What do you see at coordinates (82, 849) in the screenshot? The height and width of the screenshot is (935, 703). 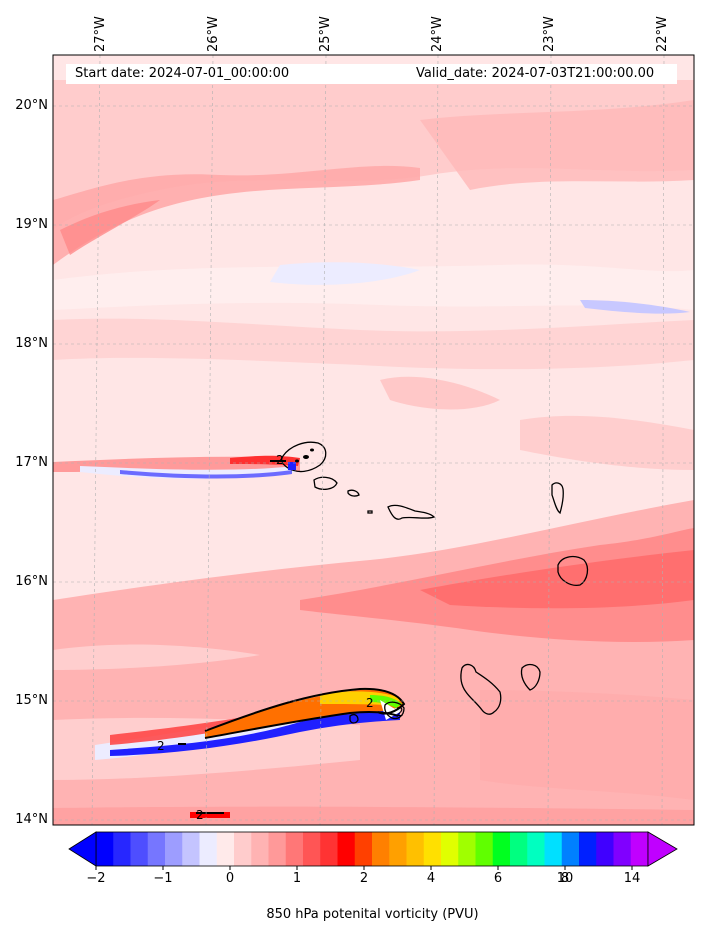 I see `colorbar-min-arrow` at bounding box center [82, 849].